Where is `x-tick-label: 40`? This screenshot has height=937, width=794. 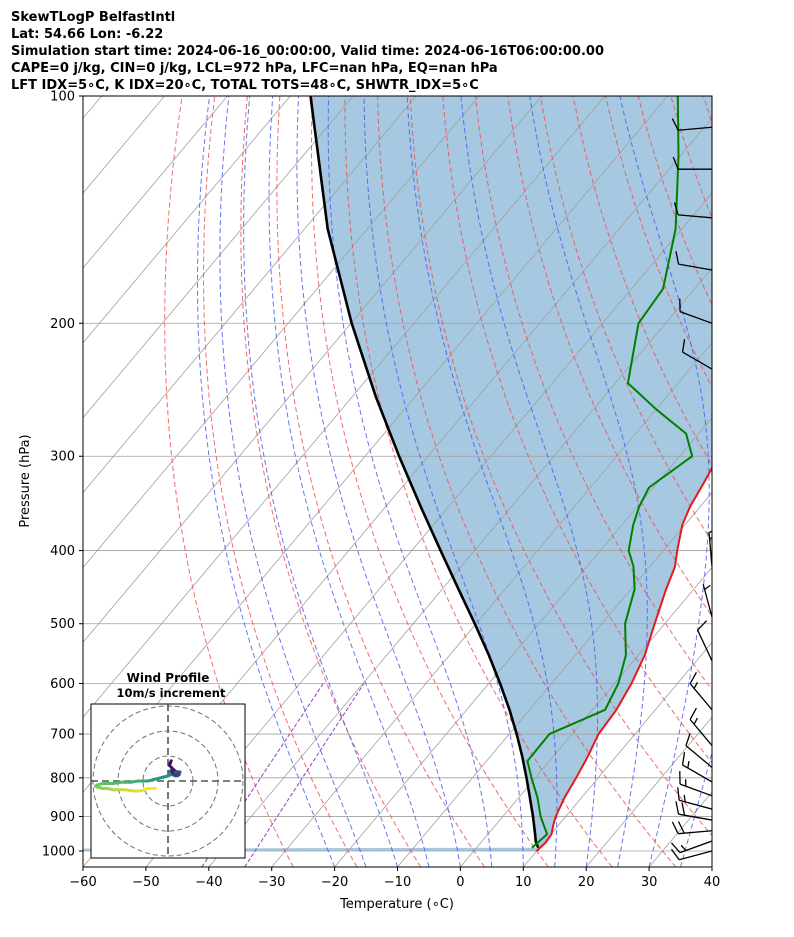 x-tick-label: 40 is located at coordinates (712, 882).